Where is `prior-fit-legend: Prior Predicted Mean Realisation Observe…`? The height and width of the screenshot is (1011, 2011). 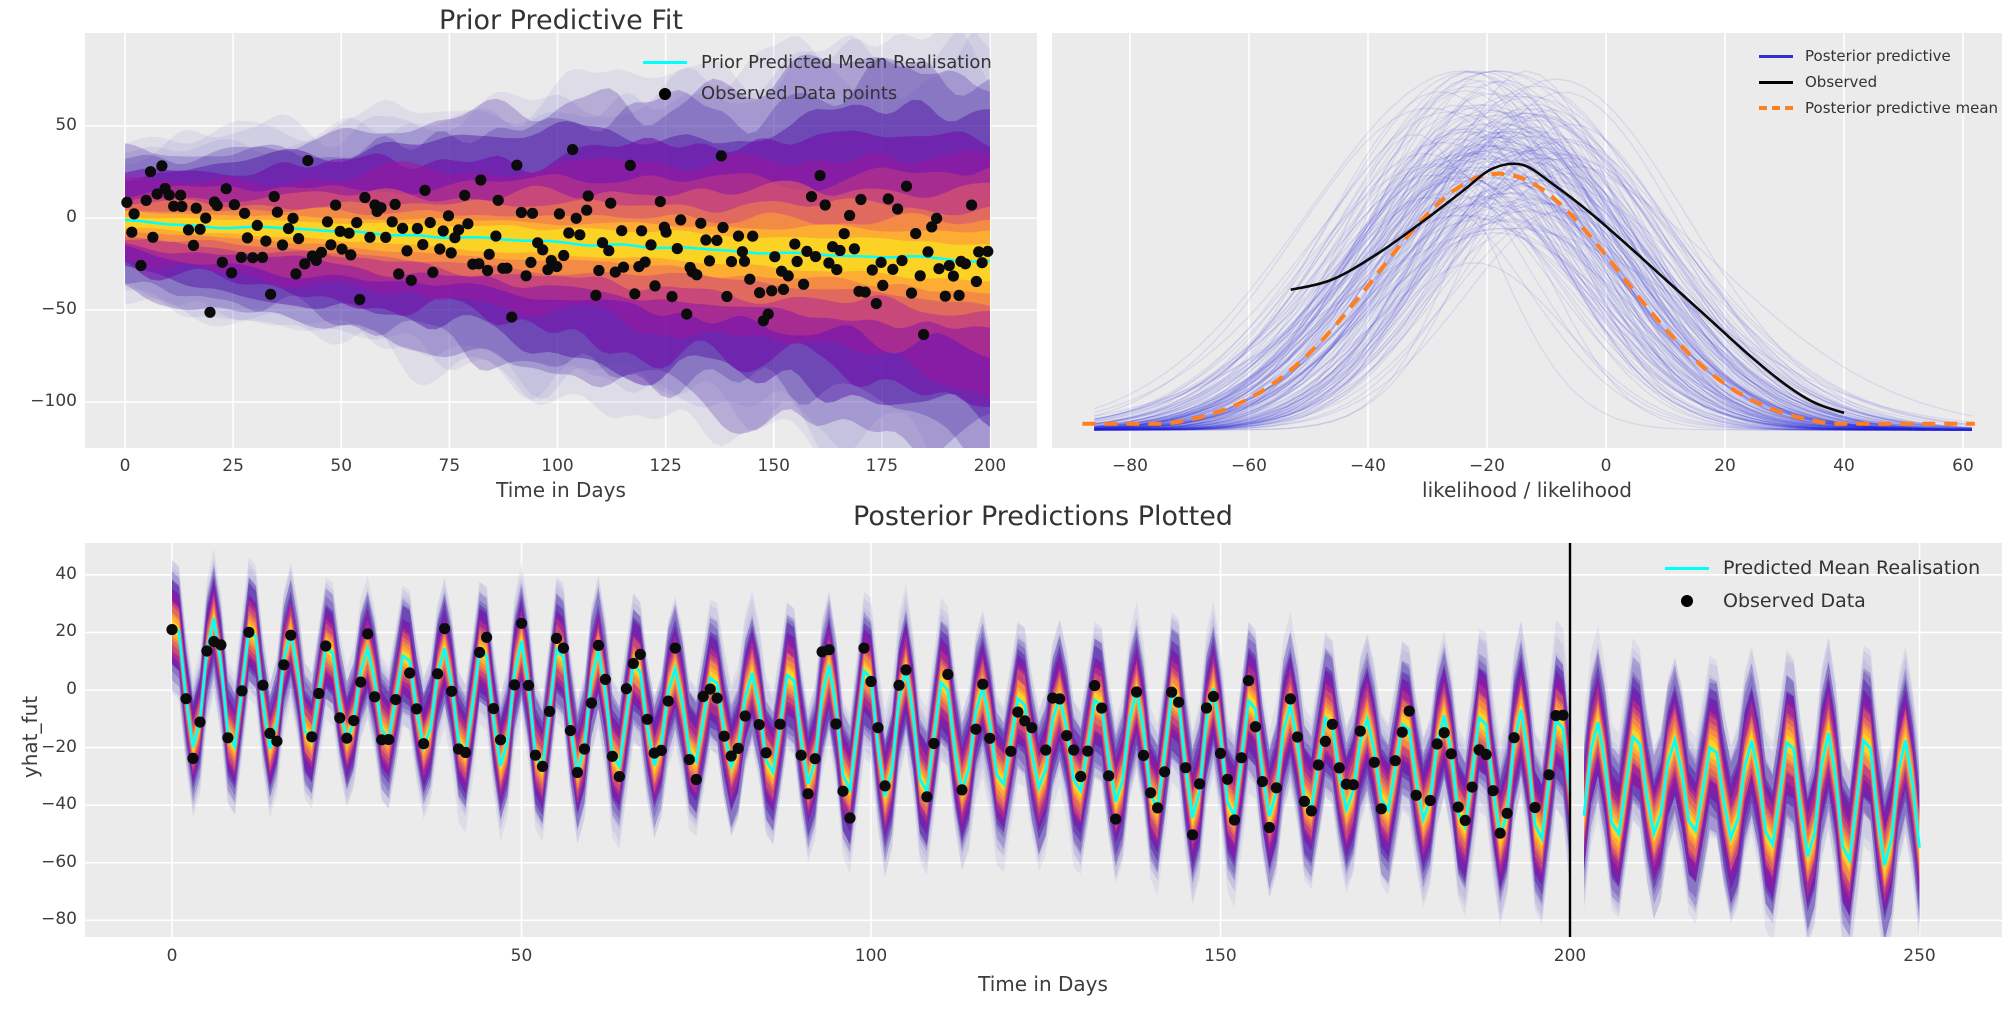
prior-fit-legend: Prior Predicted Mean Realisation Observe… is located at coordinates (817, 78).